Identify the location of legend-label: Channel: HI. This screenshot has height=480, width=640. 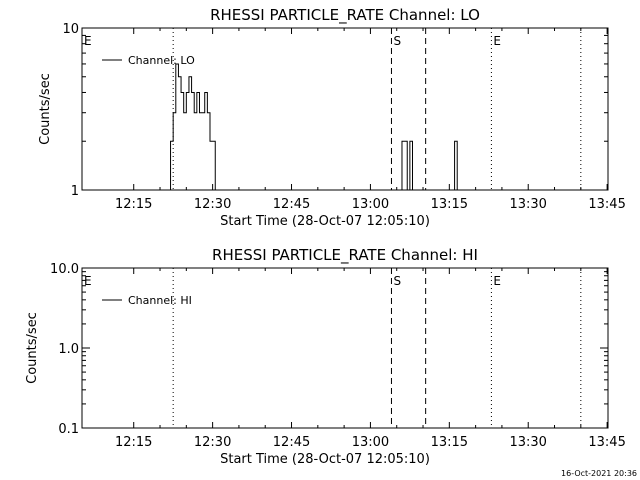
(160, 300).